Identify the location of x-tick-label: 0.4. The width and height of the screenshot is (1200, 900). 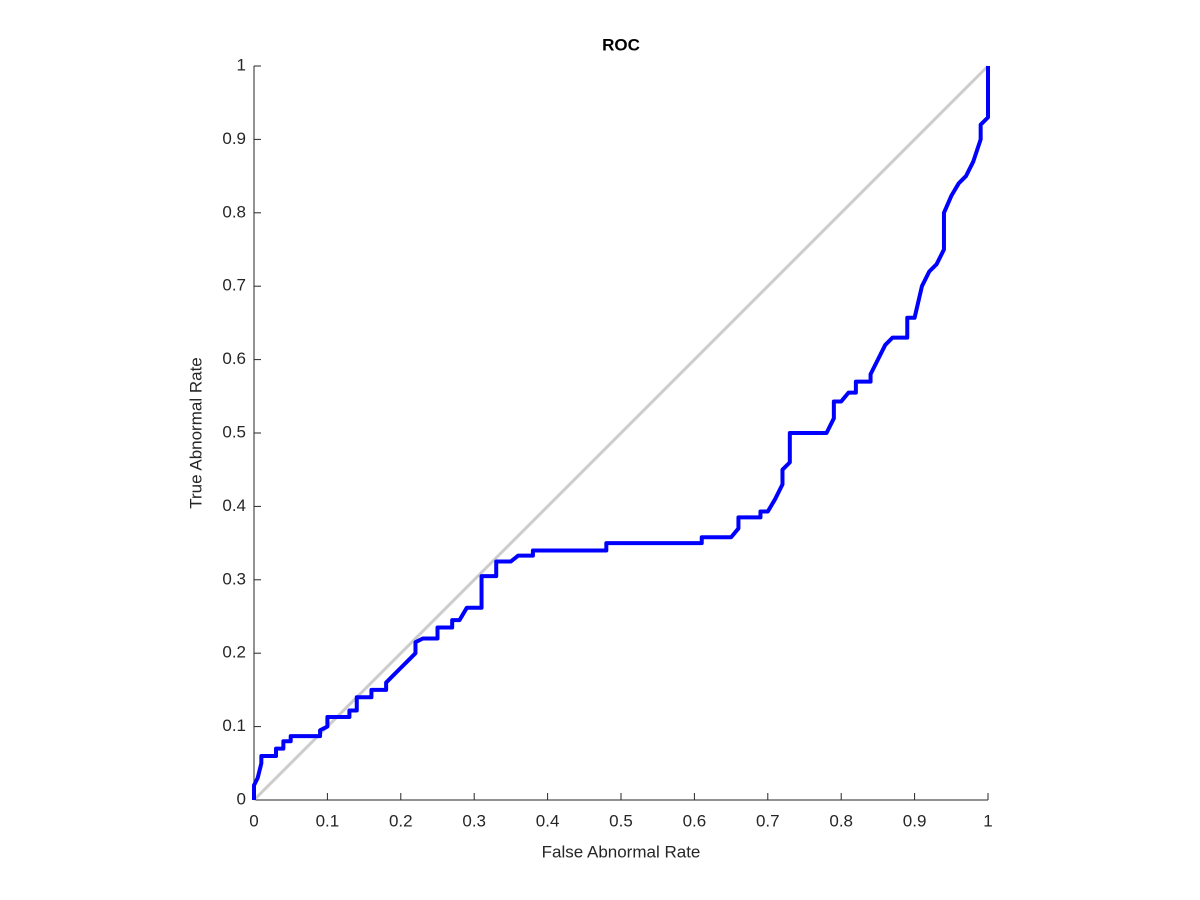
(548, 820).